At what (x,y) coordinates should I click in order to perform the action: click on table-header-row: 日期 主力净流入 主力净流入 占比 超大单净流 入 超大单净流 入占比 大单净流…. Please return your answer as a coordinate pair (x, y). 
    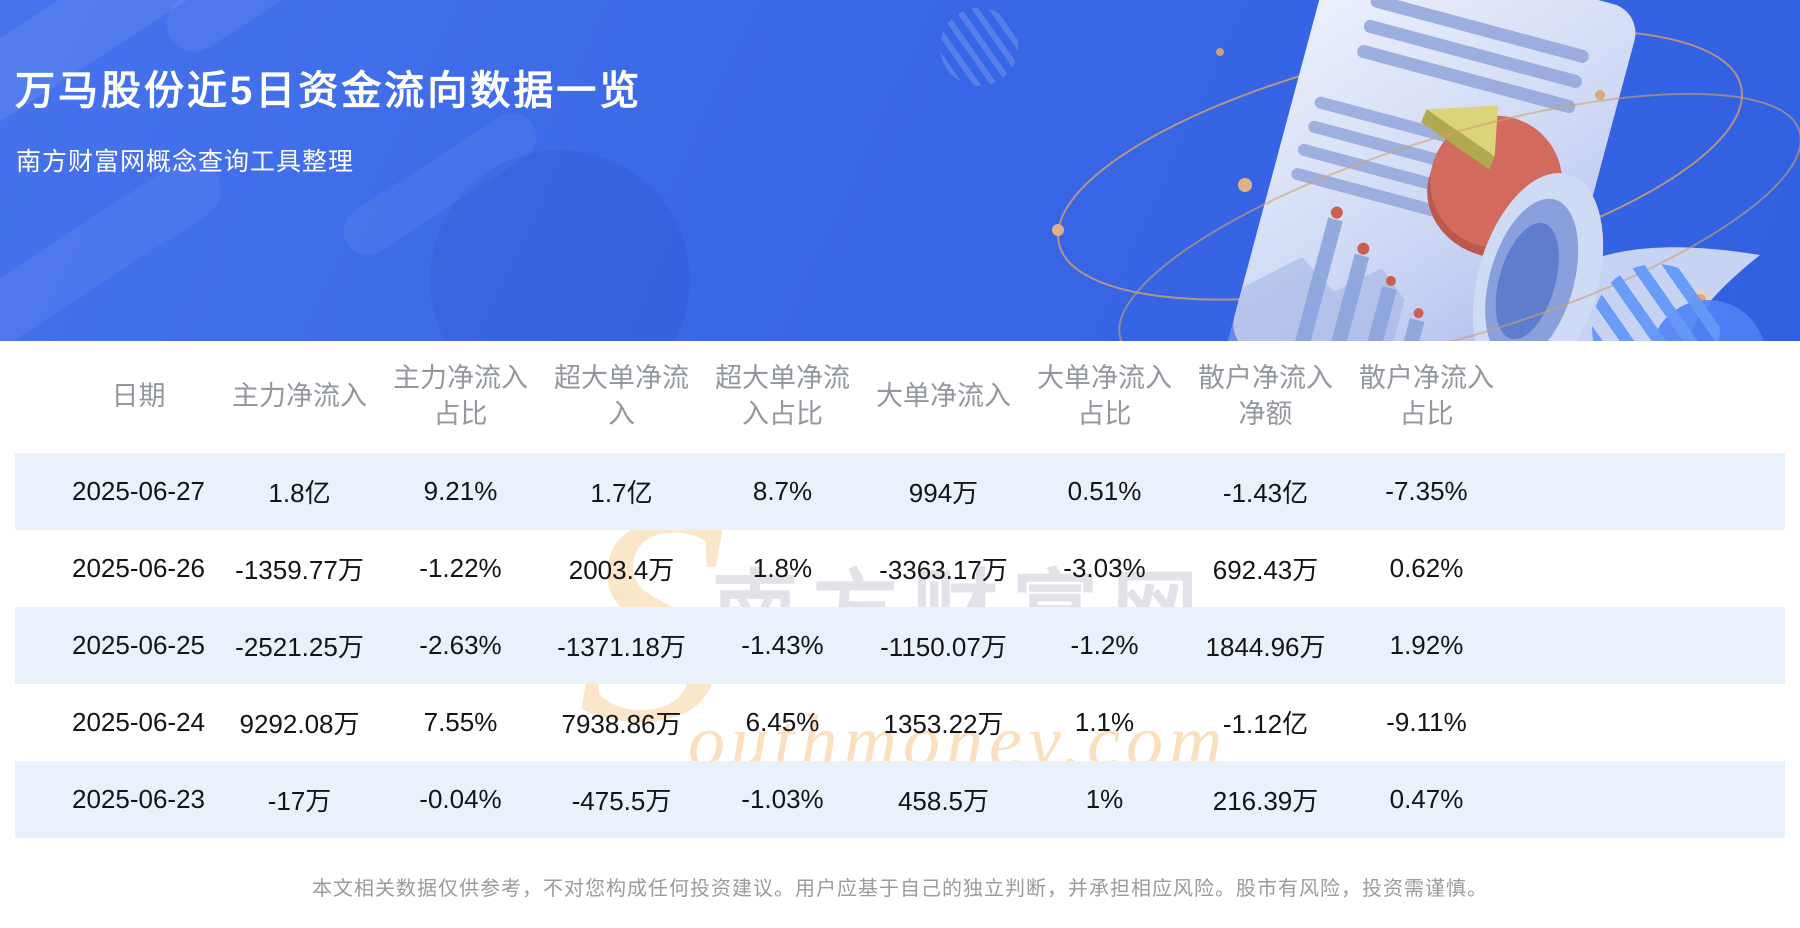
    Looking at the image, I should click on (900, 397).